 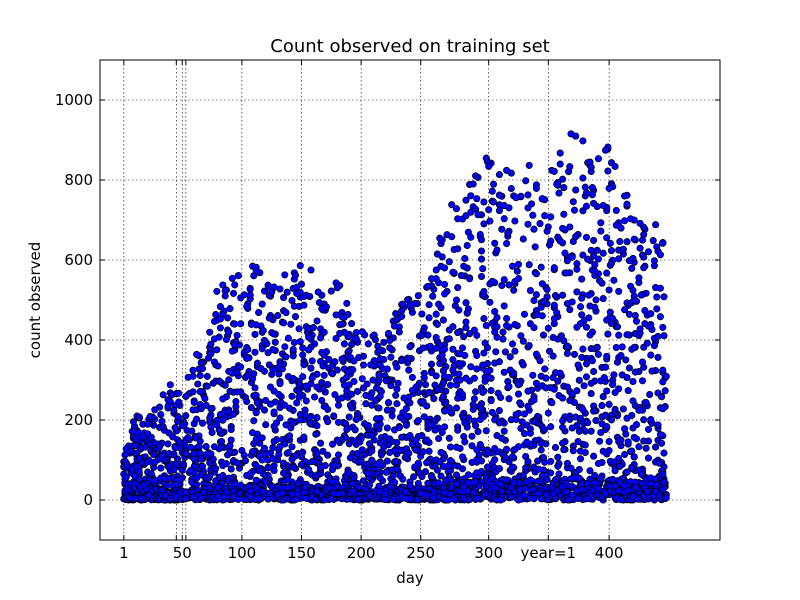 What do you see at coordinates (301, 553) in the screenshot?
I see `x-tick-label: 150` at bounding box center [301, 553].